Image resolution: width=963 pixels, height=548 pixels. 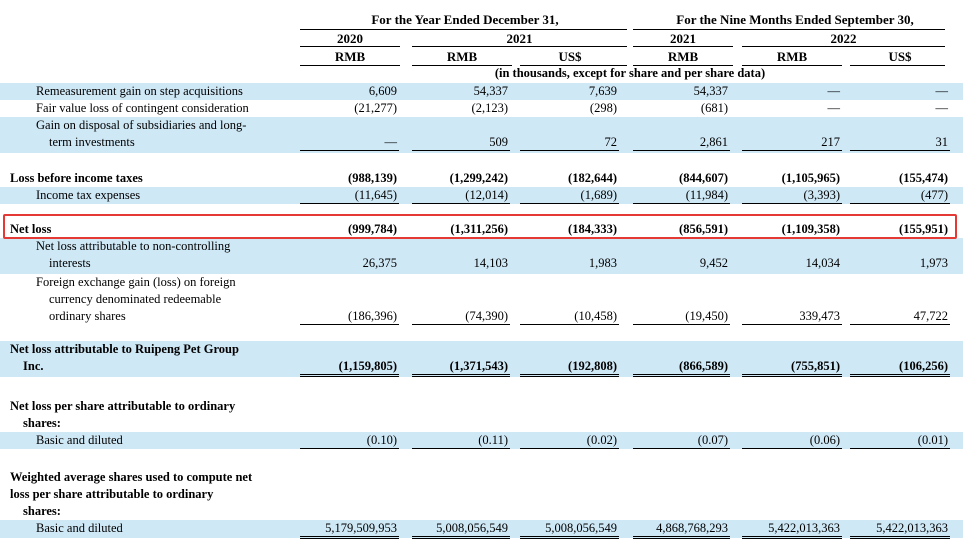 What do you see at coordinates (934, 195) in the screenshot?
I see `value-cell: (477)` at bounding box center [934, 195].